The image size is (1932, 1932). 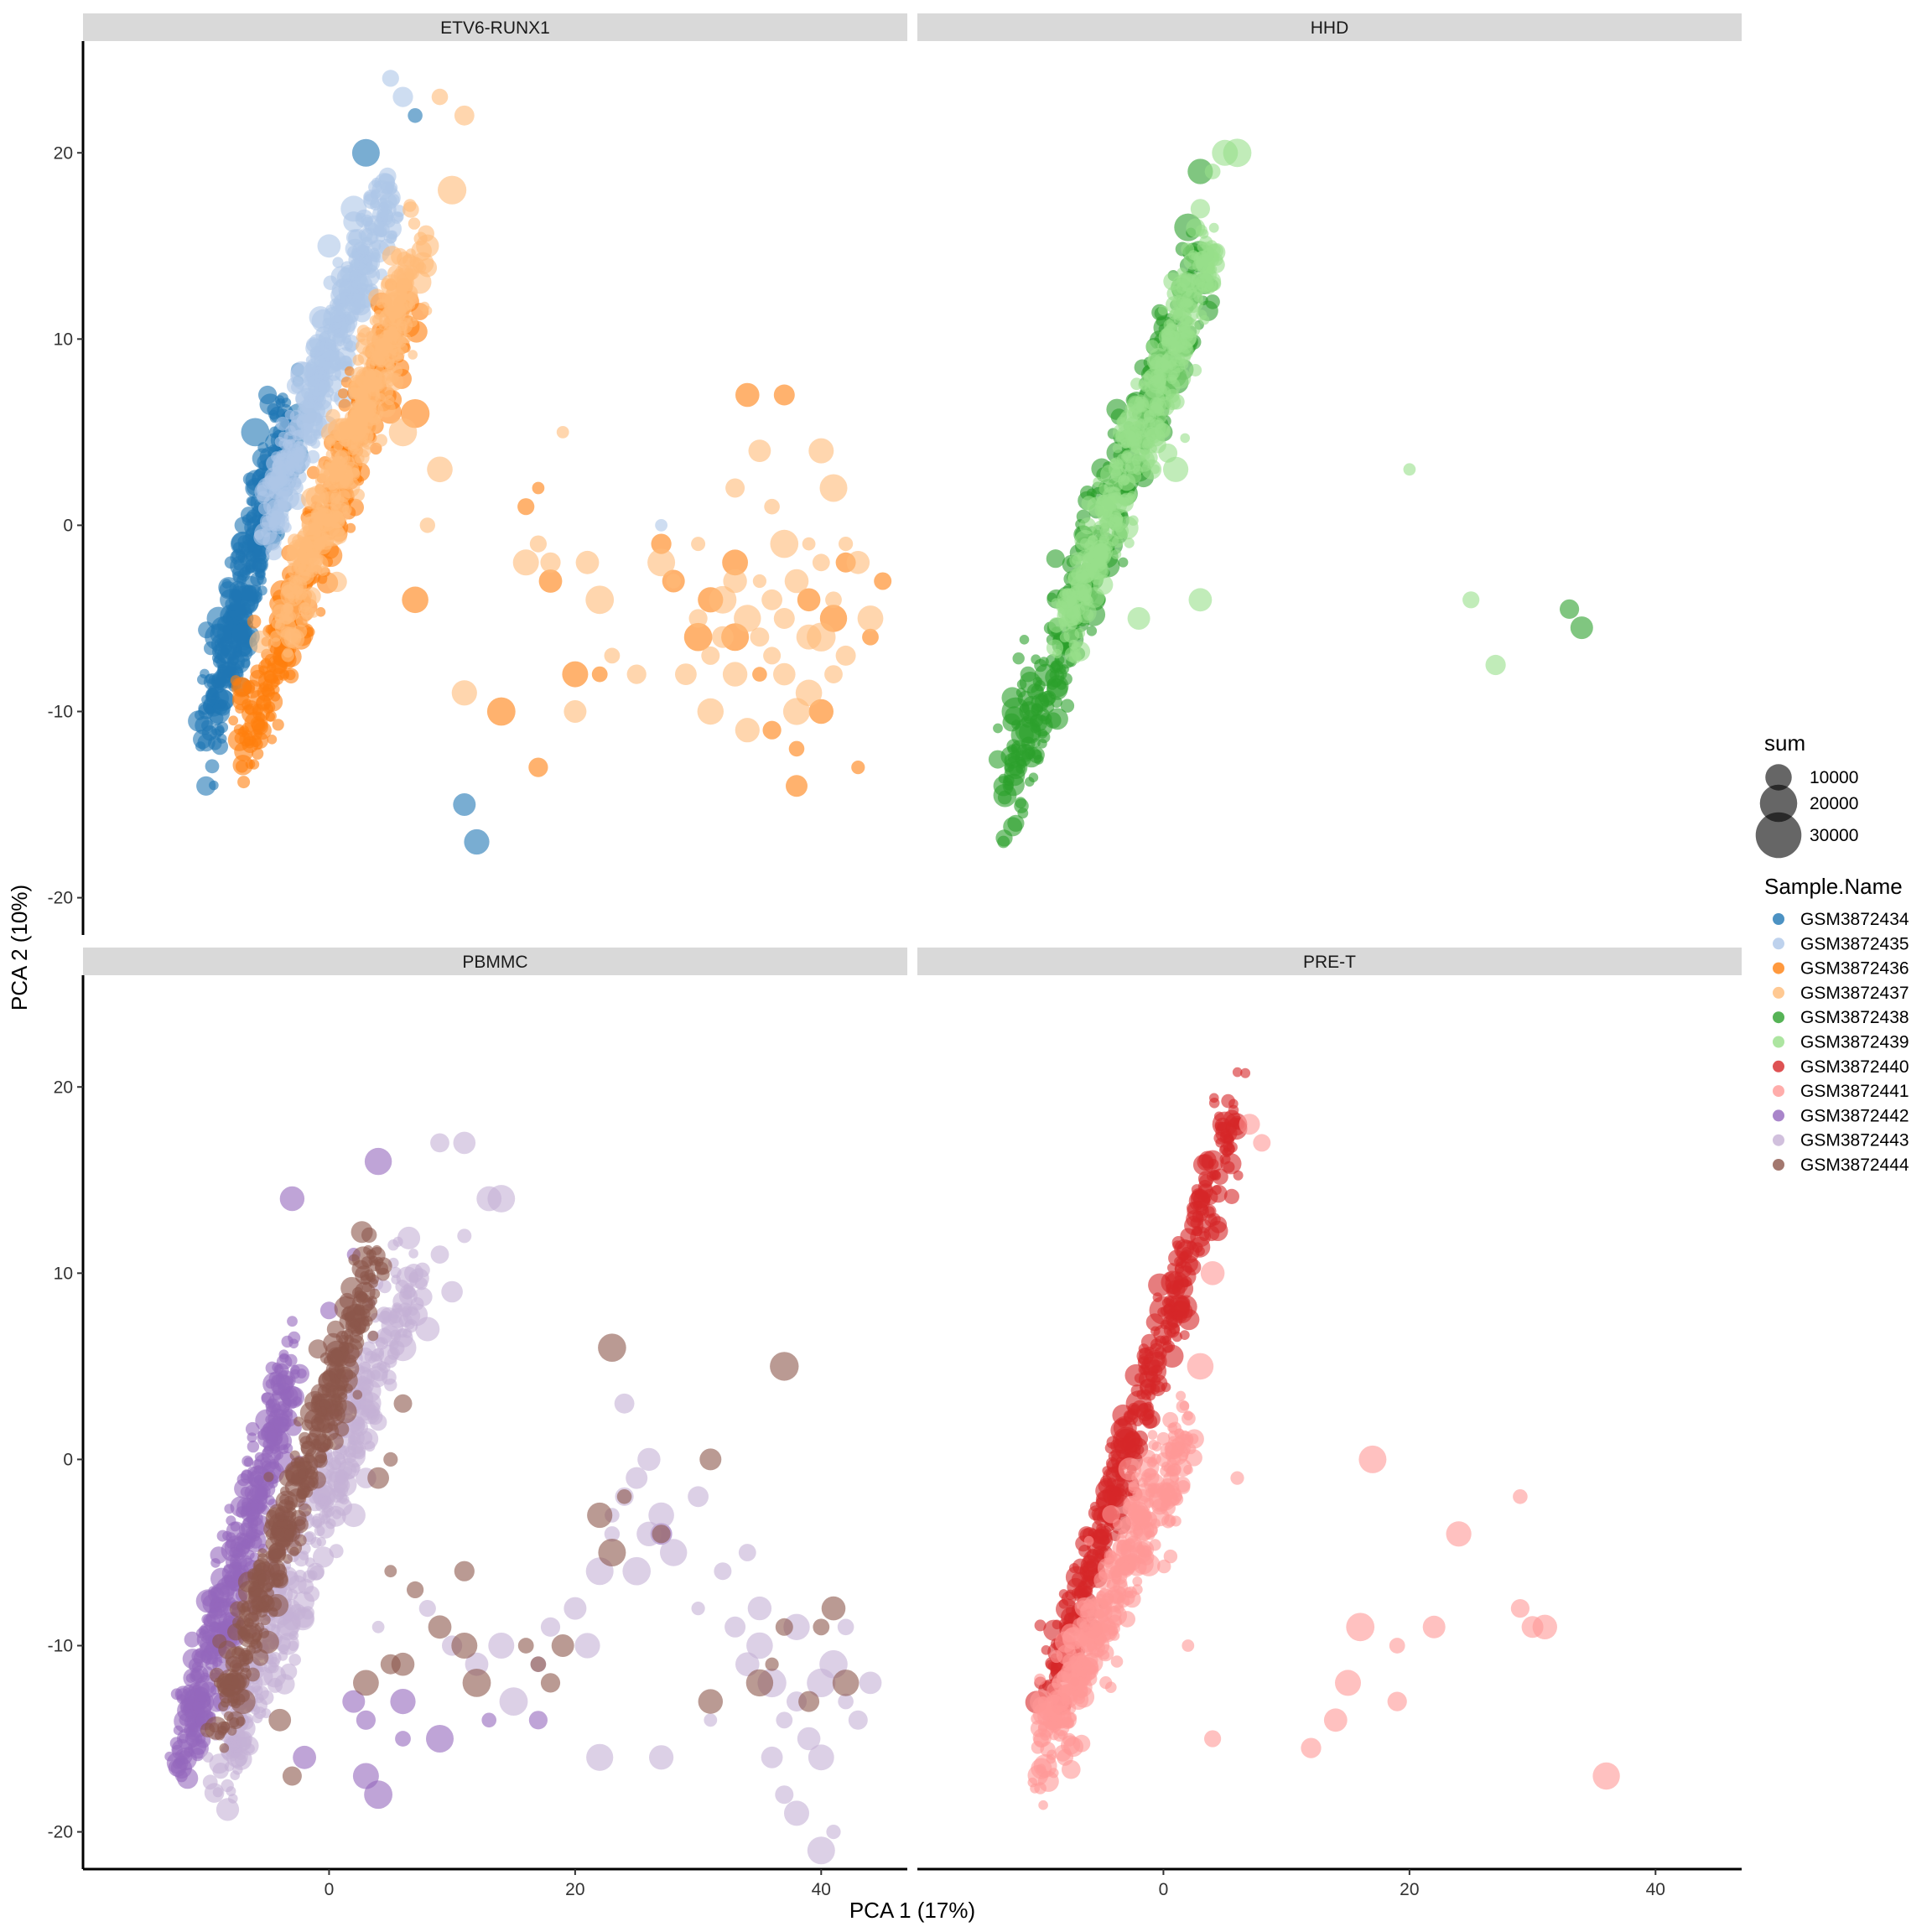 What do you see at coordinates (1834, 777) in the screenshot?
I see `size-legend-label: 10000` at bounding box center [1834, 777].